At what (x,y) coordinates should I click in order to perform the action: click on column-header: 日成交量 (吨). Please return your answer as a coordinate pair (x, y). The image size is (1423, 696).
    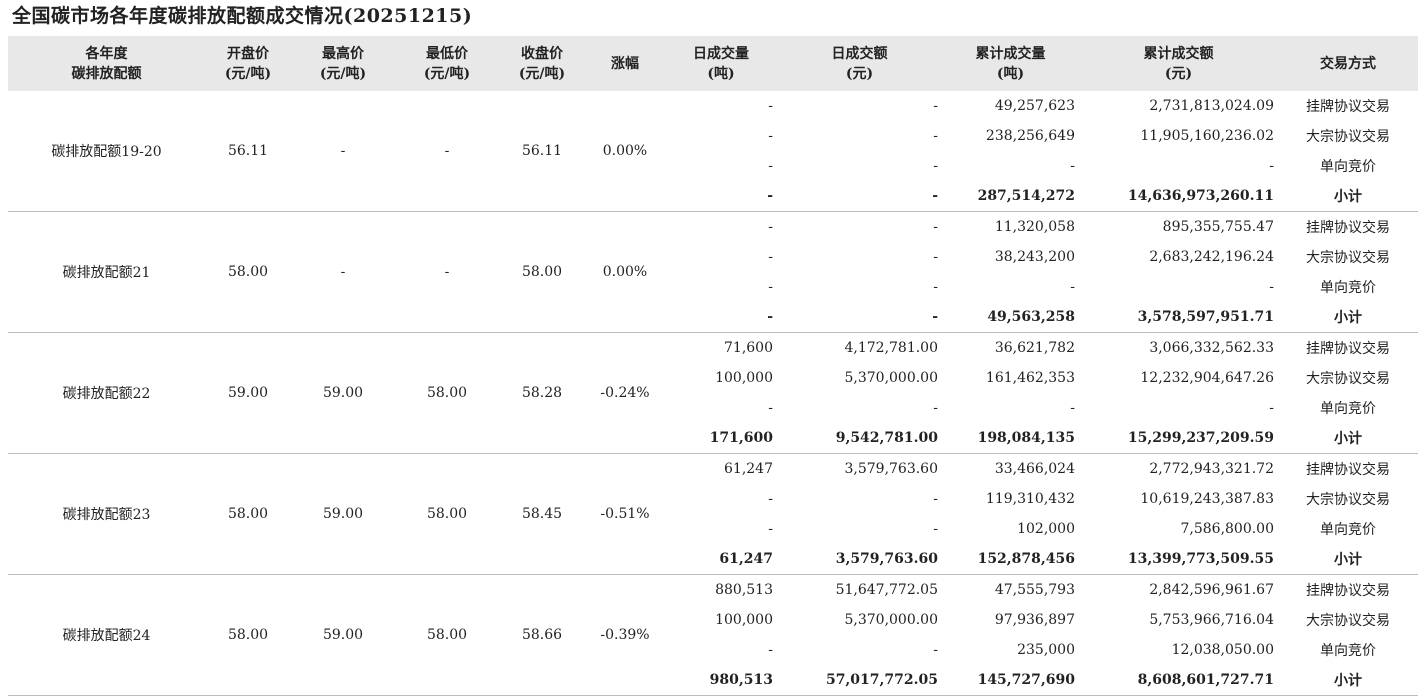
    Looking at the image, I should click on (721, 63).